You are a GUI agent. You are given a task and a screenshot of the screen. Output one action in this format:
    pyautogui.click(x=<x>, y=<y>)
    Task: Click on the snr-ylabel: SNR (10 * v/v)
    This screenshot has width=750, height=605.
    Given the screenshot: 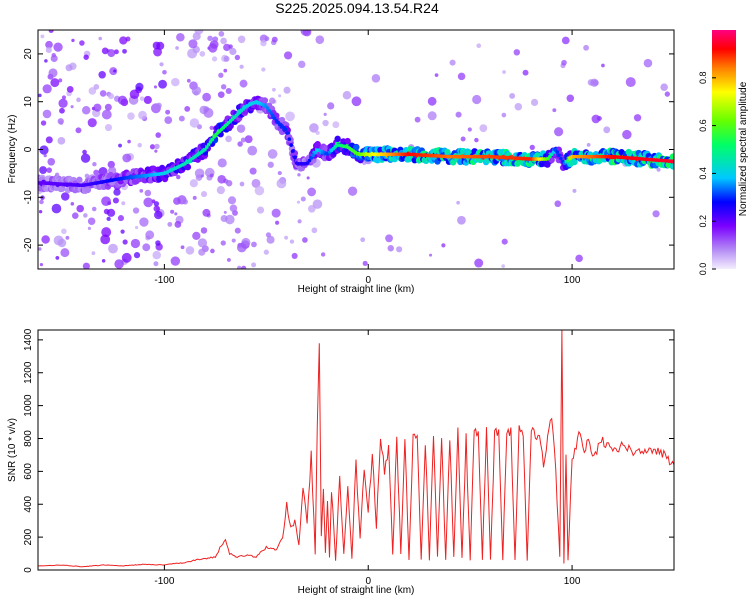 What is the action you would take?
    pyautogui.click(x=12, y=450)
    